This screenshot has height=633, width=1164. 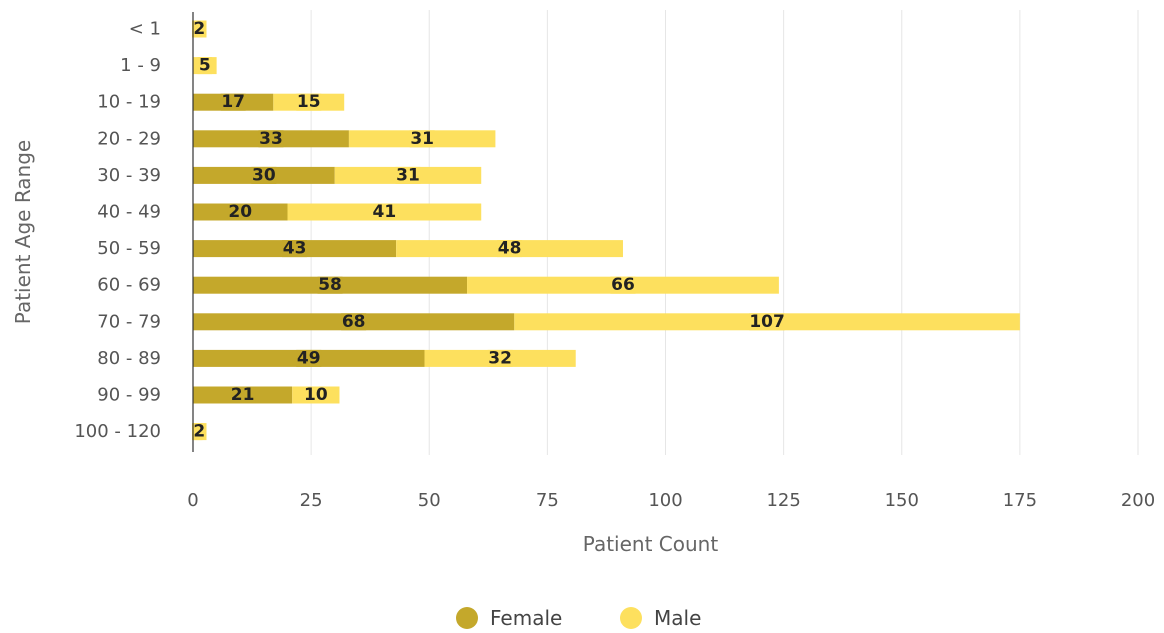 I want to click on legend: Female Male, so click(x=578, y=618).